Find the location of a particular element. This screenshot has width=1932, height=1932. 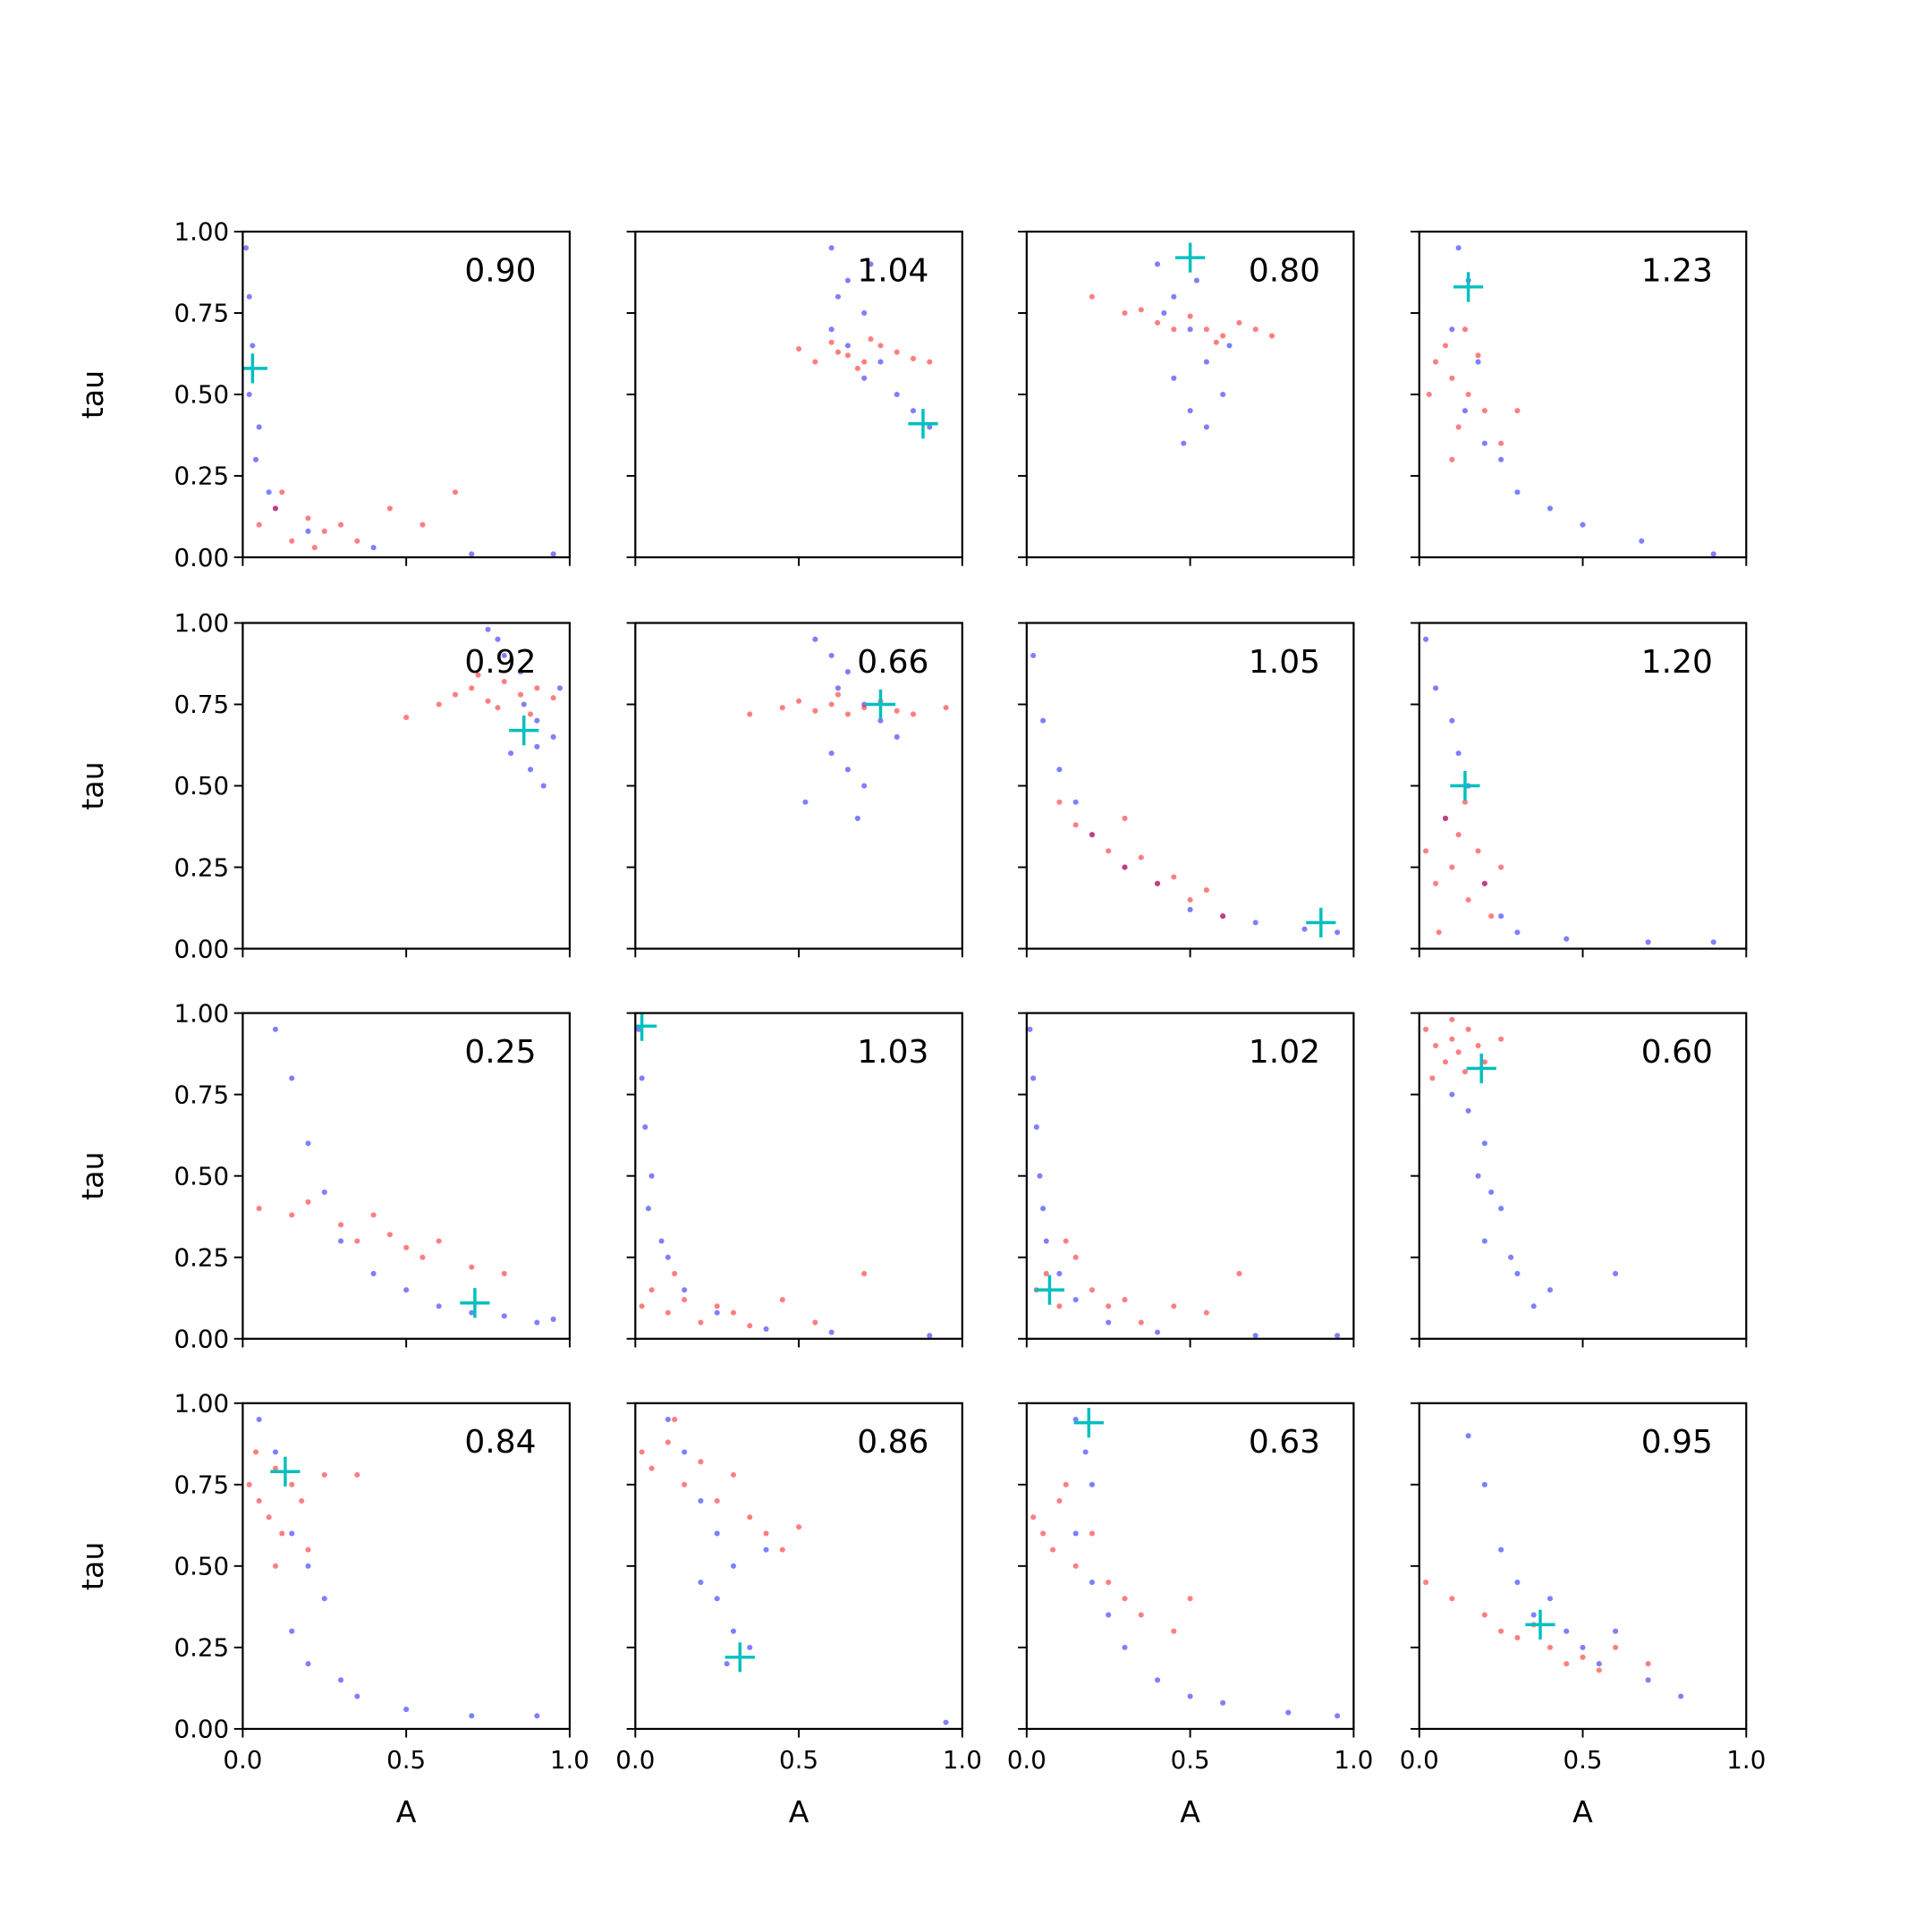

panel: 1.02 is located at coordinates (1186, 1180).